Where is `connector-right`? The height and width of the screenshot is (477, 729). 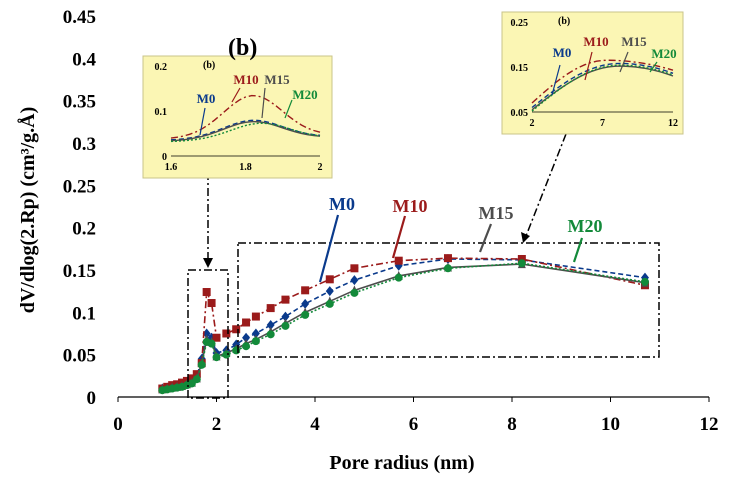 connector-right is located at coordinates (546, 185).